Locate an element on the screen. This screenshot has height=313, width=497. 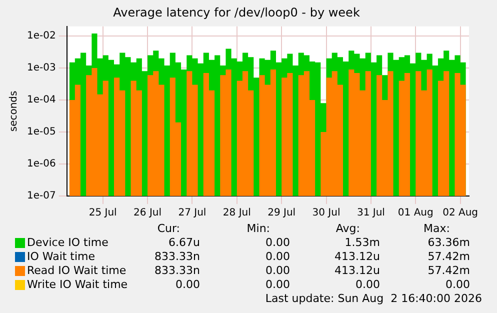
y-tick-label: 1e-06 is located at coordinates (41, 164).